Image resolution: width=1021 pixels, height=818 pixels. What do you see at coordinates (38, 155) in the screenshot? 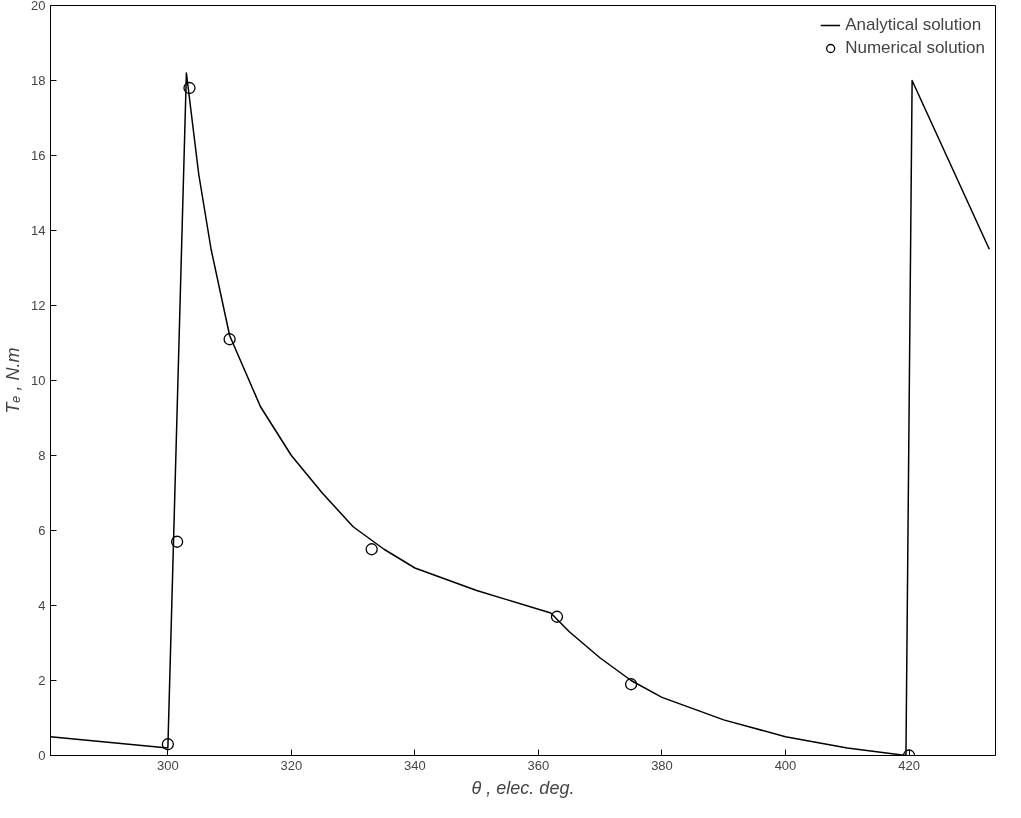
I see `y-tick-label: 16` at bounding box center [38, 155].